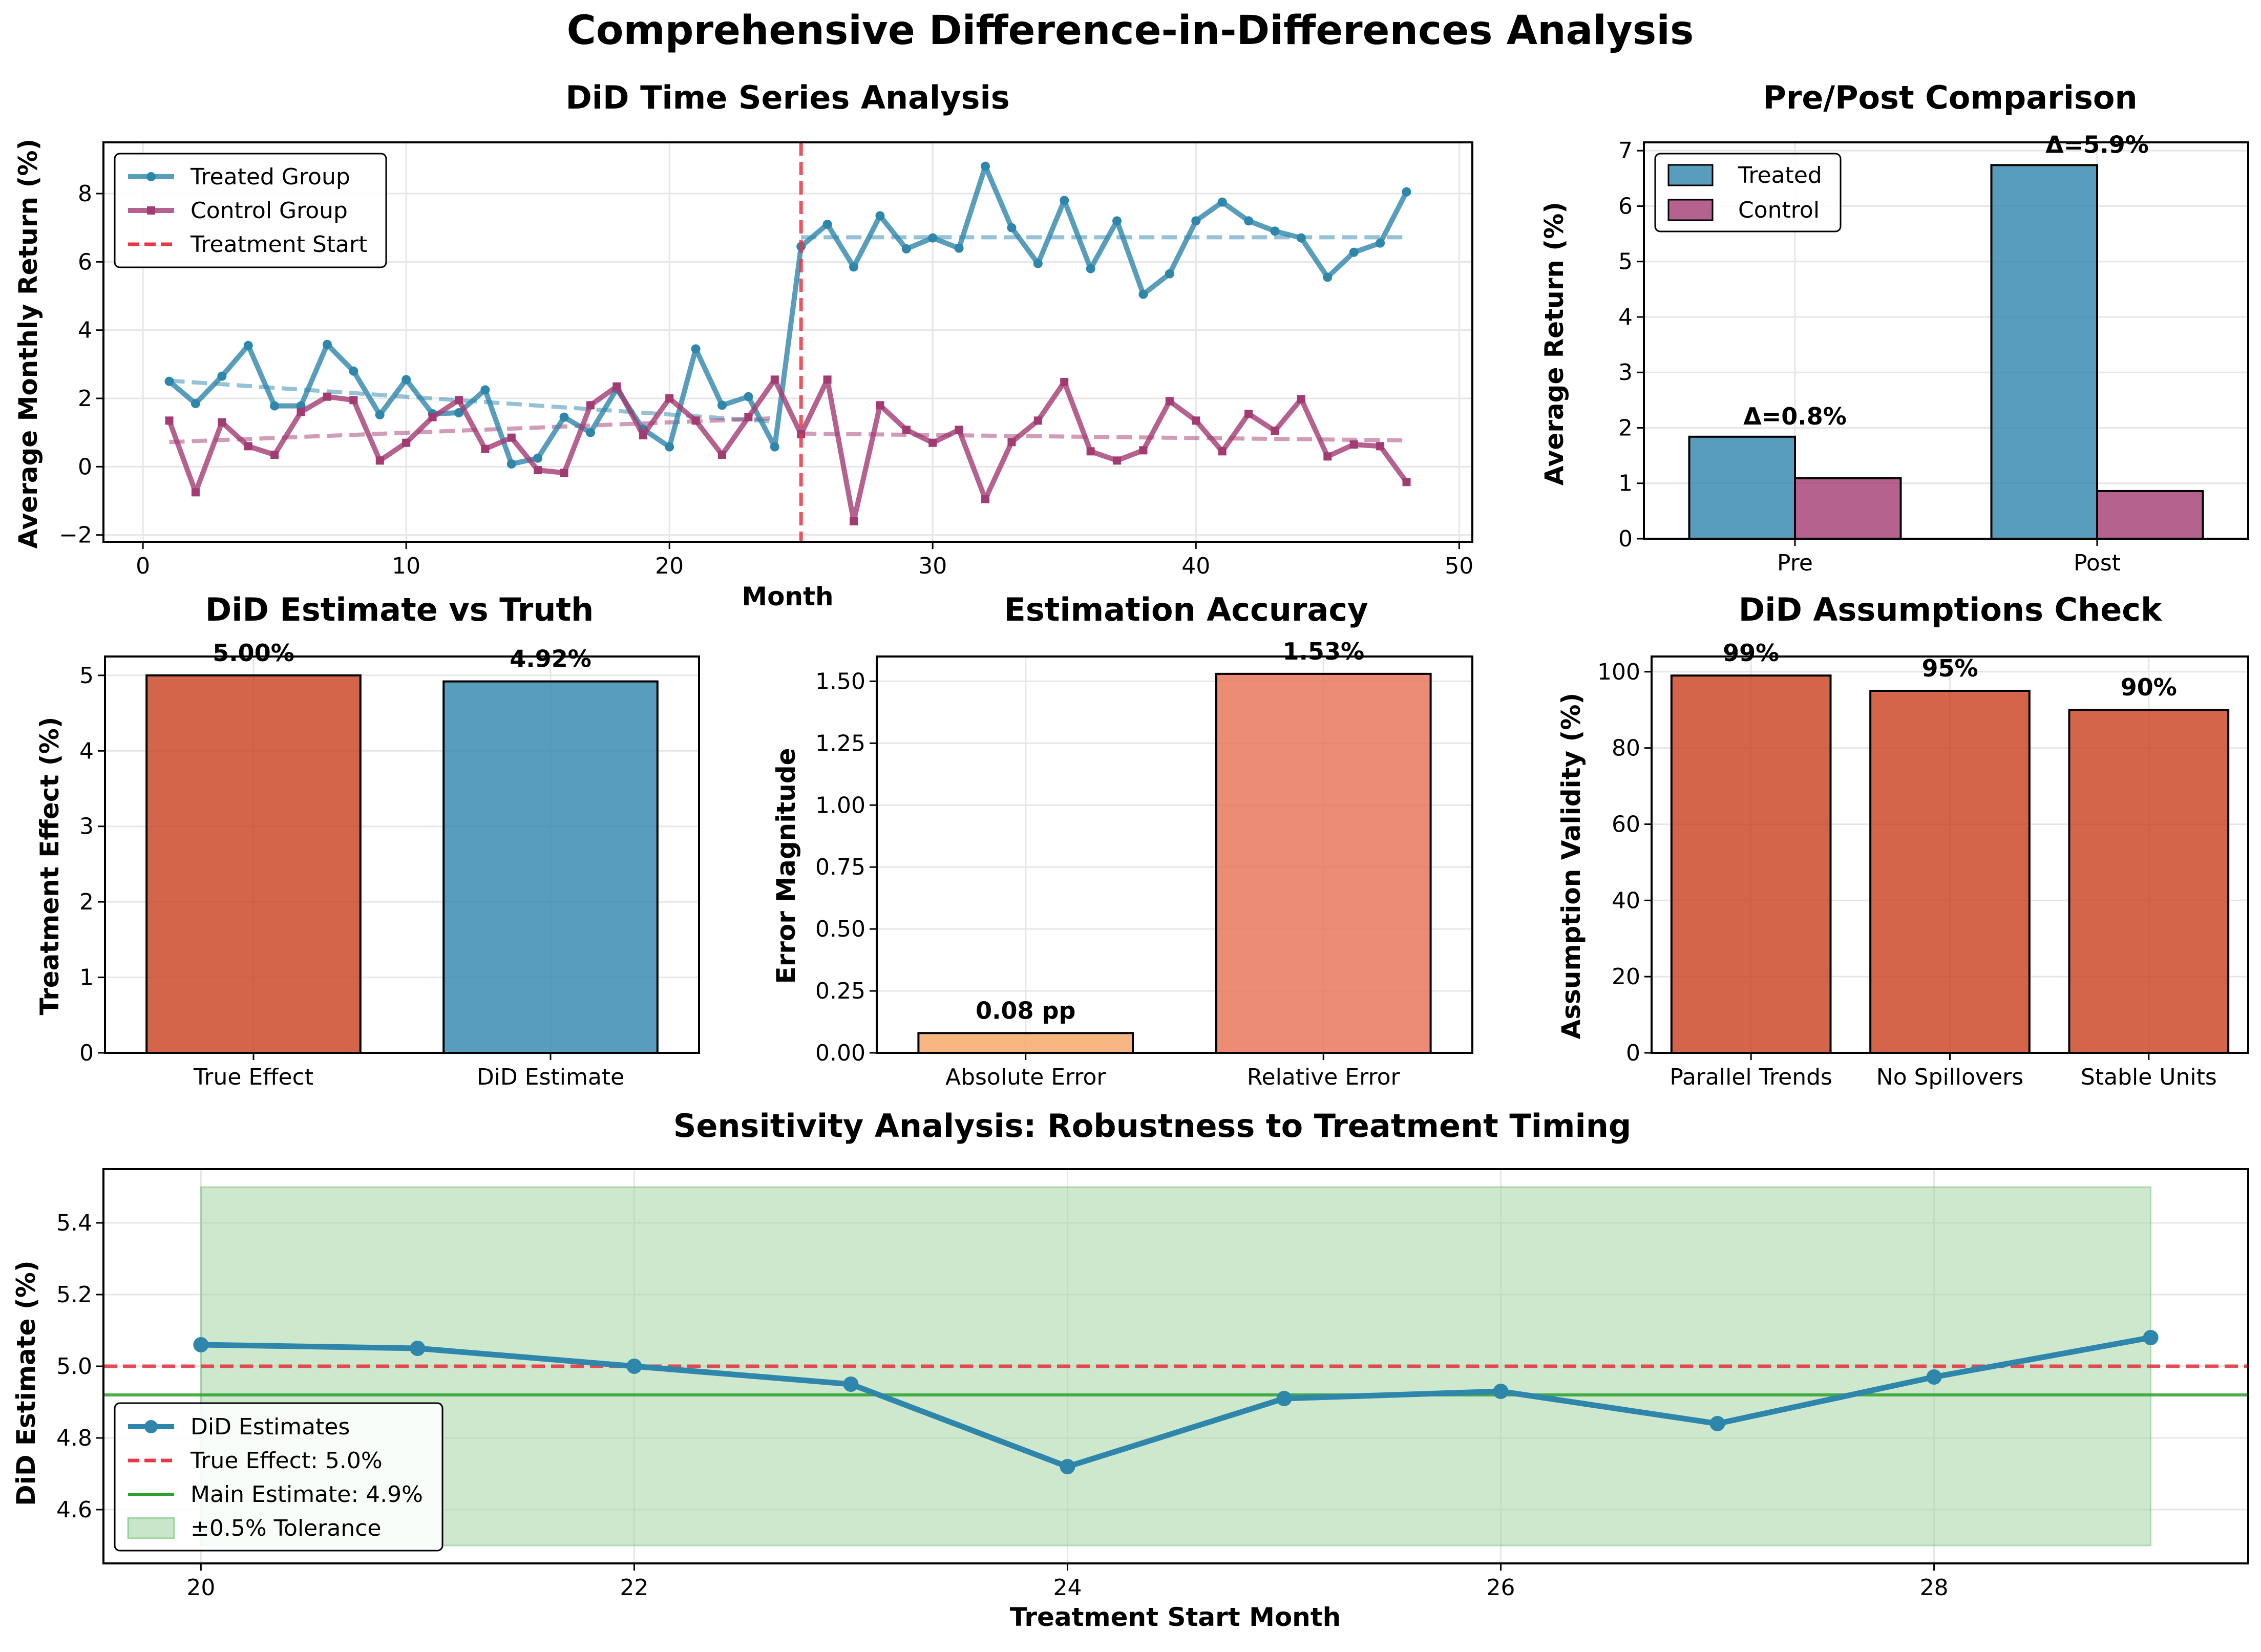 This screenshot has height=1652, width=2261. I want to click on time-series-title: DiD Time Series Analysis, so click(787, 97).